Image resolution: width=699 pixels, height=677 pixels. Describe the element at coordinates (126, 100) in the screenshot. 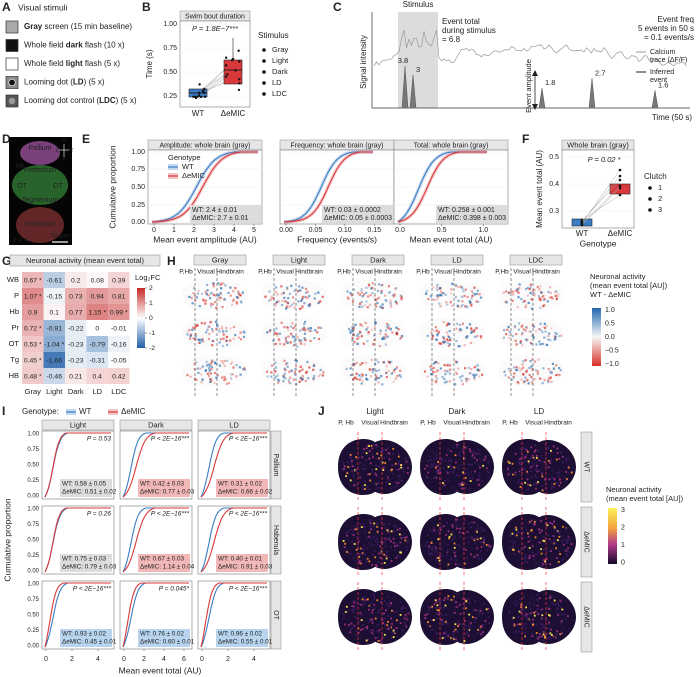

I see `stimulus-label-part: ) (5 x)` at that location.